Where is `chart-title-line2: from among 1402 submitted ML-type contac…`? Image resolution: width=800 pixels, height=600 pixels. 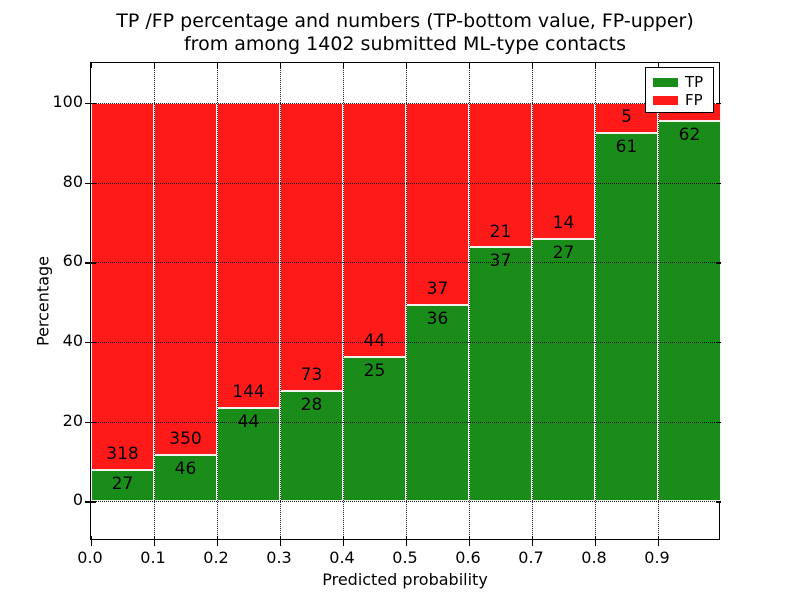 chart-title-line2: from among 1402 submitted ML-type contac… is located at coordinates (405, 44).